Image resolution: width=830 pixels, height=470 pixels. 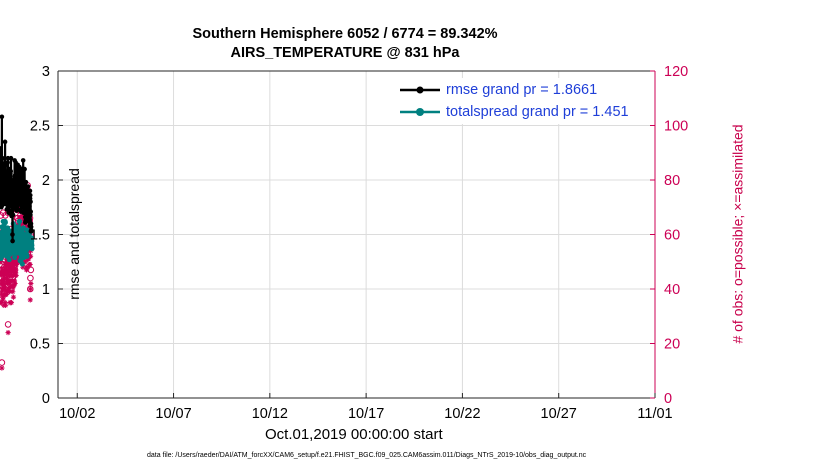 What do you see at coordinates (654, 414) in the screenshot?
I see `x-tick-label: 11/01` at bounding box center [654, 414].